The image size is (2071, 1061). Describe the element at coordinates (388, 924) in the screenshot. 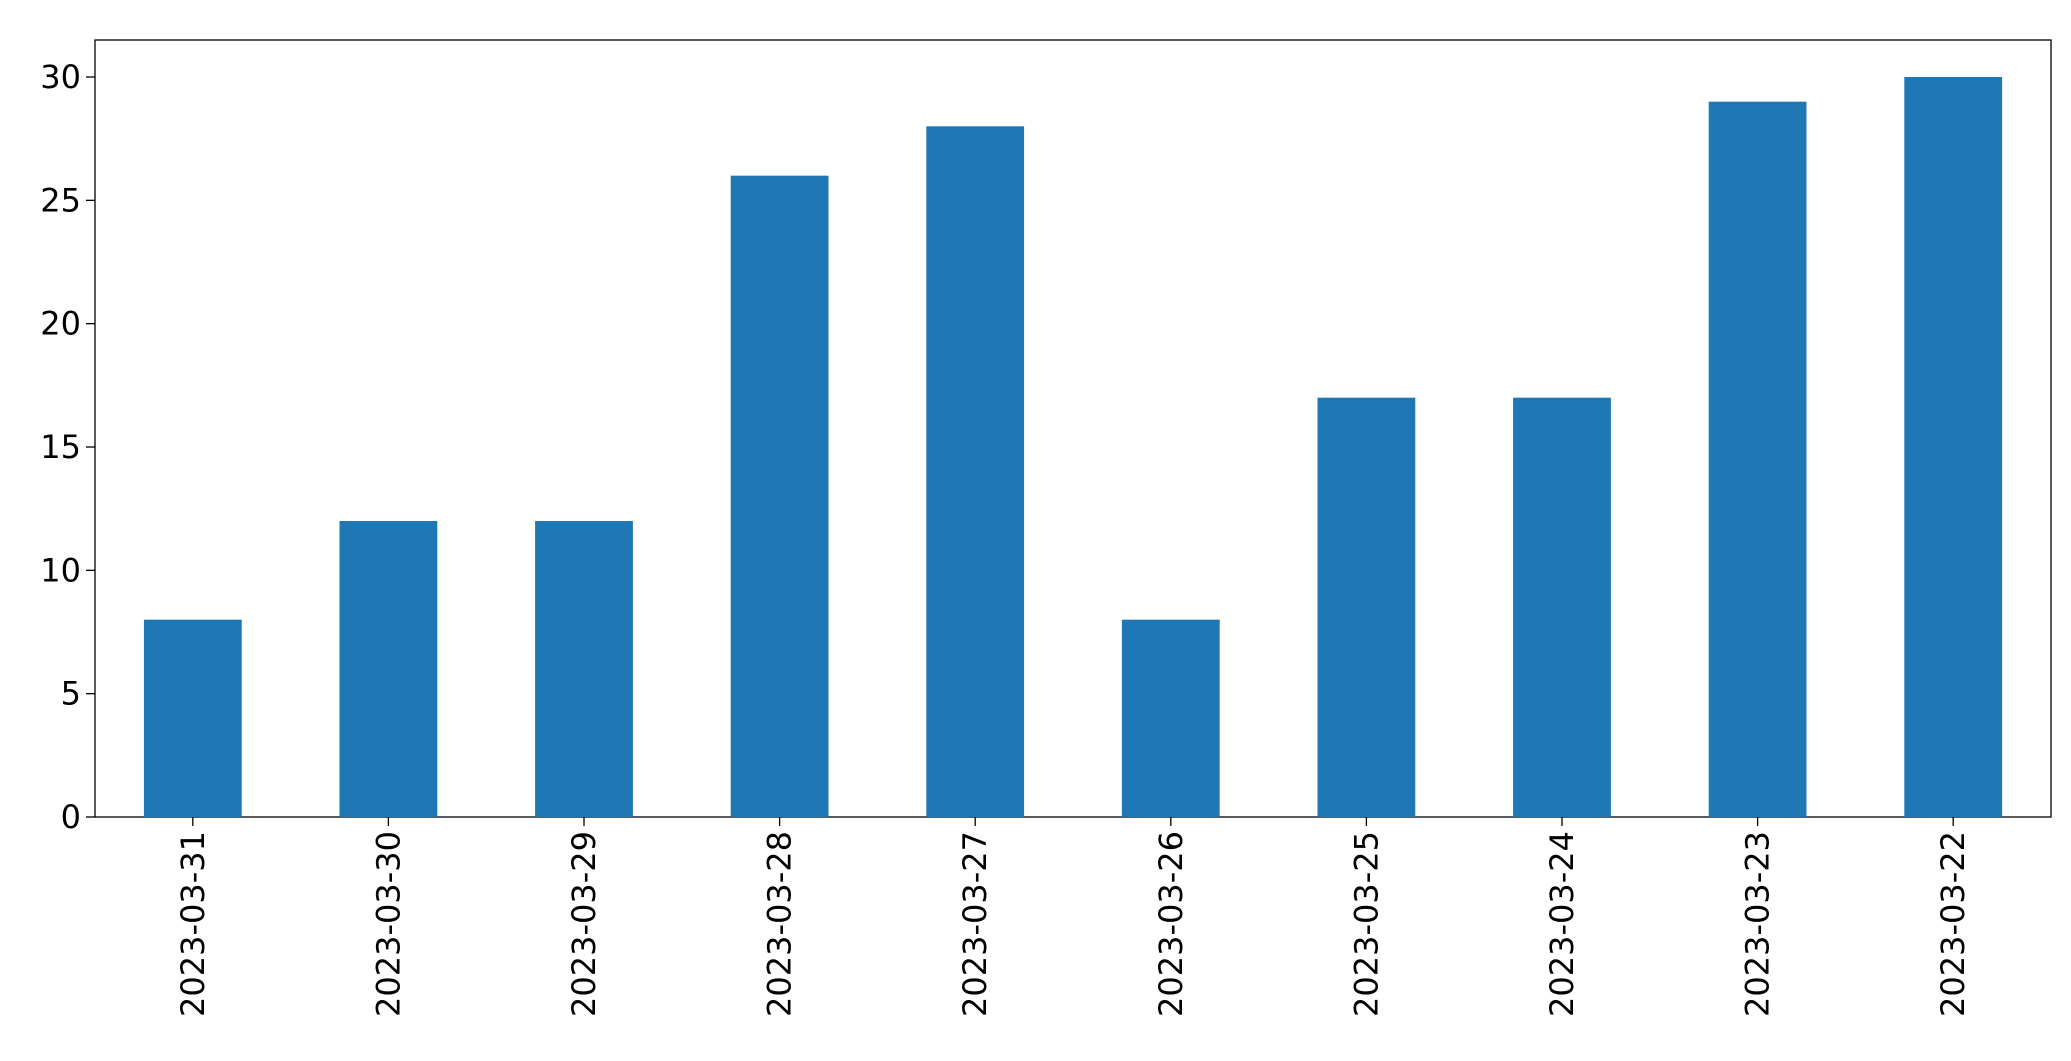

I see `x-tick-label: 2023-03-30` at that location.